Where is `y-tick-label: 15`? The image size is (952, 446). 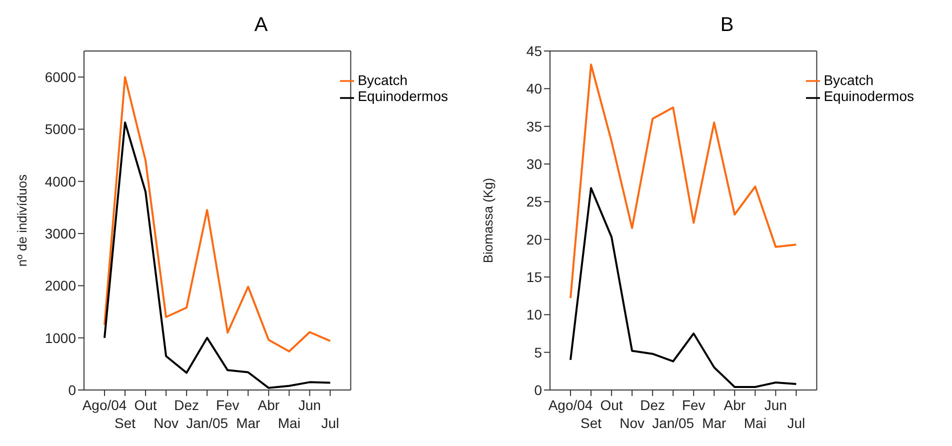 y-tick-label: 15 is located at coordinates (534, 276).